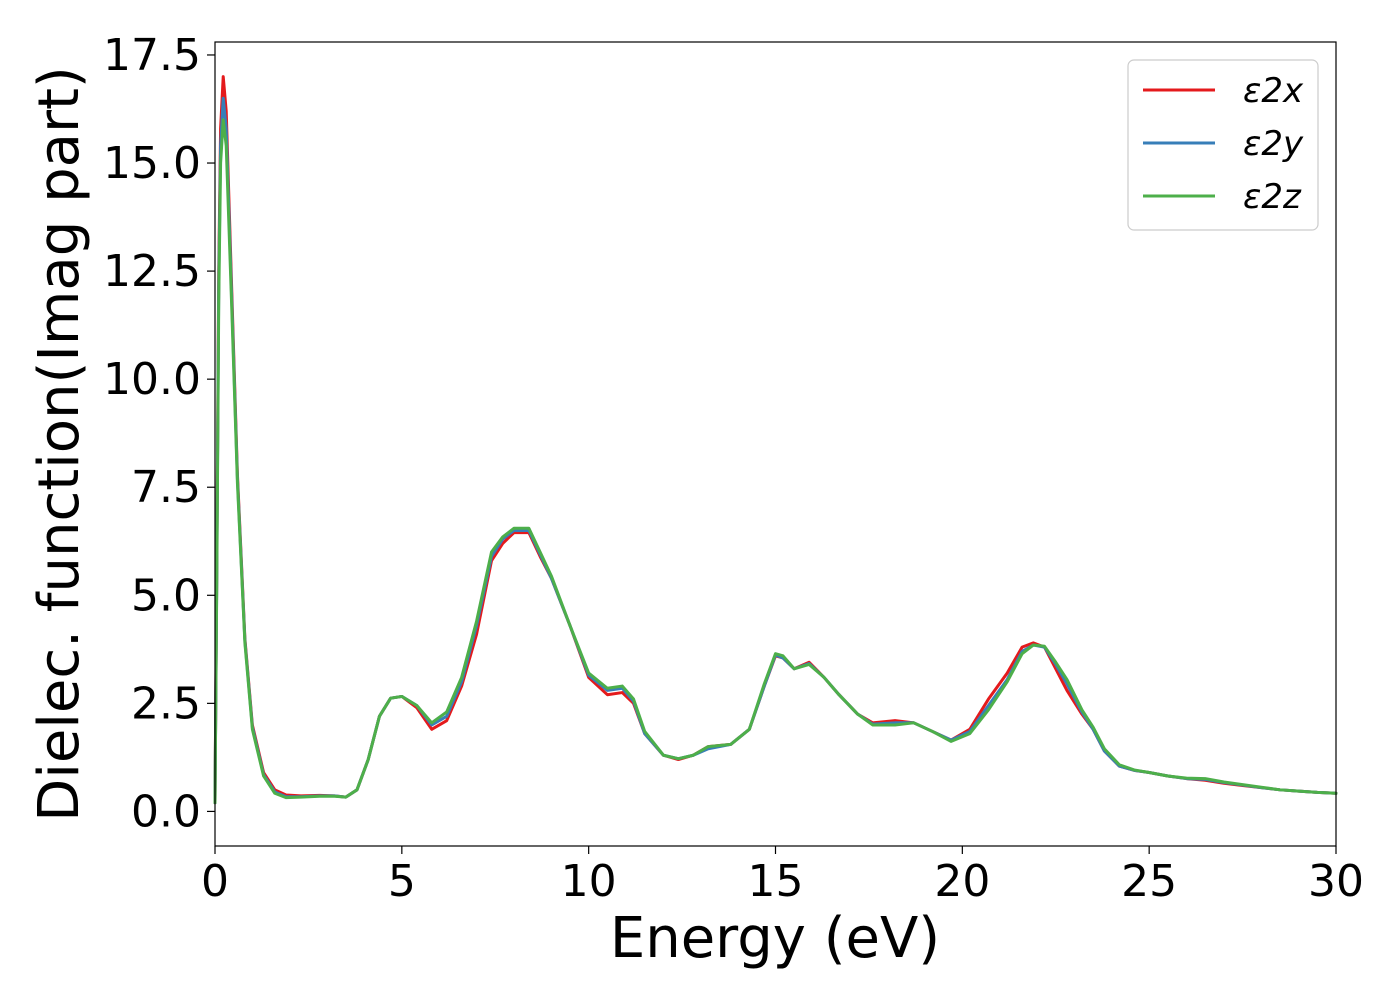 The width and height of the screenshot is (1400, 1000). Describe the element at coordinates (152, 55) in the screenshot. I see `y-tick-label: 17.5` at that location.